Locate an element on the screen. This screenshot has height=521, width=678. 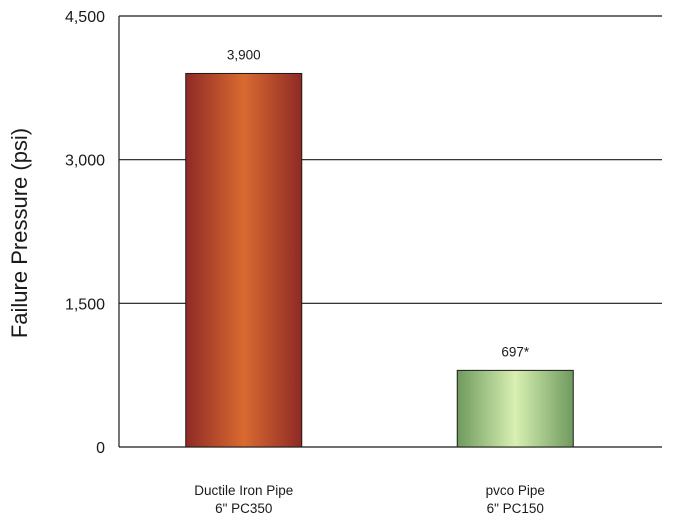
category-label-2-line-2: 6" PC150 is located at coordinates (515, 508).